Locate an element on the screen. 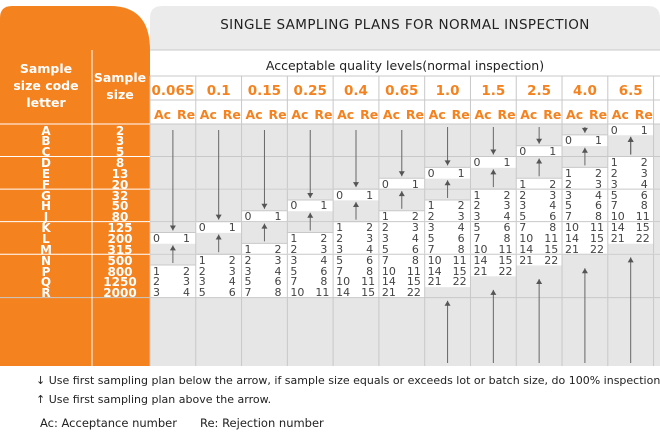 The width and height of the screenshot is (660, 436). sample-size: 2 is located at coordinates (120, 130).